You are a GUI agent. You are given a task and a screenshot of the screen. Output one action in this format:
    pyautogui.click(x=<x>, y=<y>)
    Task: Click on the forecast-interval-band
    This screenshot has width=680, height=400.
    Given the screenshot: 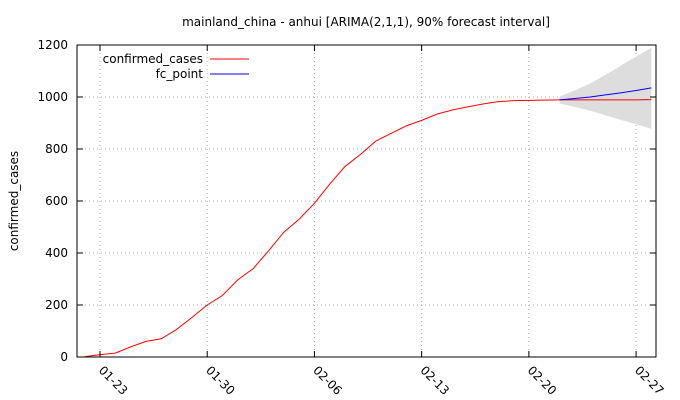 What is the action you would take?
    pyautogui.click(x=605, y=88)
    